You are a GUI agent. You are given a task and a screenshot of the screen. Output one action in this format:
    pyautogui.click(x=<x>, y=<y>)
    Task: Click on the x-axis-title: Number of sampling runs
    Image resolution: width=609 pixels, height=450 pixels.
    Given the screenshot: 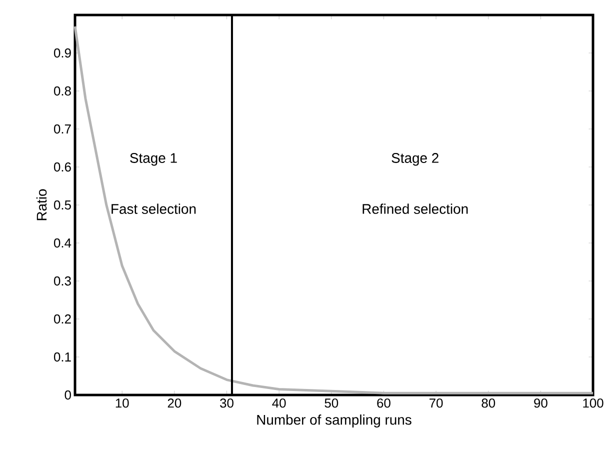 What is the action you would take?
    pyautogui.click(x=334, y=421)
    